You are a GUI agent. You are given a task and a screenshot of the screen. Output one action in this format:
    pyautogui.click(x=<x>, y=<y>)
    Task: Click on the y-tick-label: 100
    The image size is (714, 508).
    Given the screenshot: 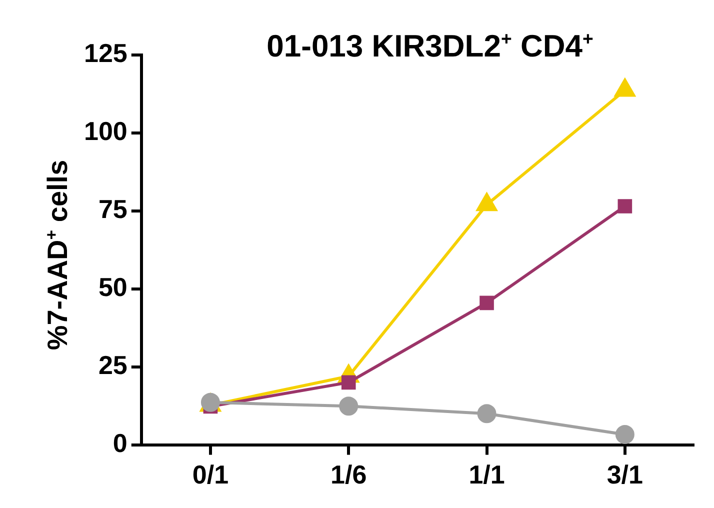 What is the action you would take?
    pyautogui.click(x=106, y=131)
    